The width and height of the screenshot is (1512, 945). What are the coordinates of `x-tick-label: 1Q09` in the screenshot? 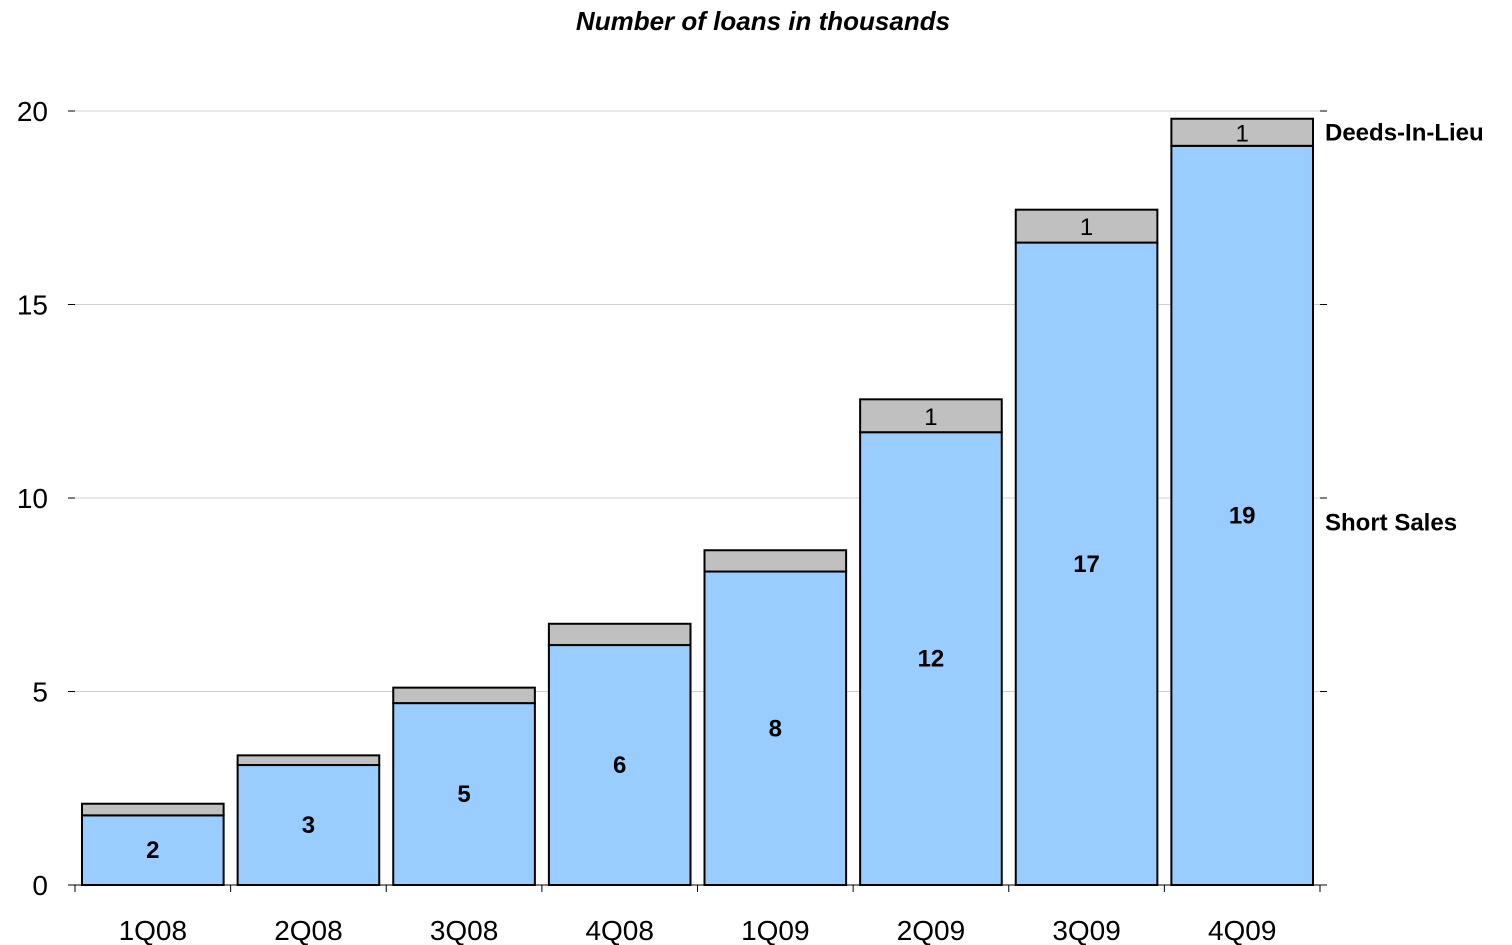 It's located at (775, 930).